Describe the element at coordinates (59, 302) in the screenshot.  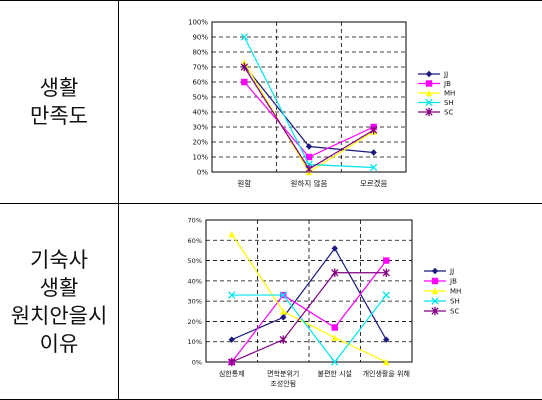
I see `row-label-dorm-reasons: 기숙사 생활 원치안을시 이유` at that location.